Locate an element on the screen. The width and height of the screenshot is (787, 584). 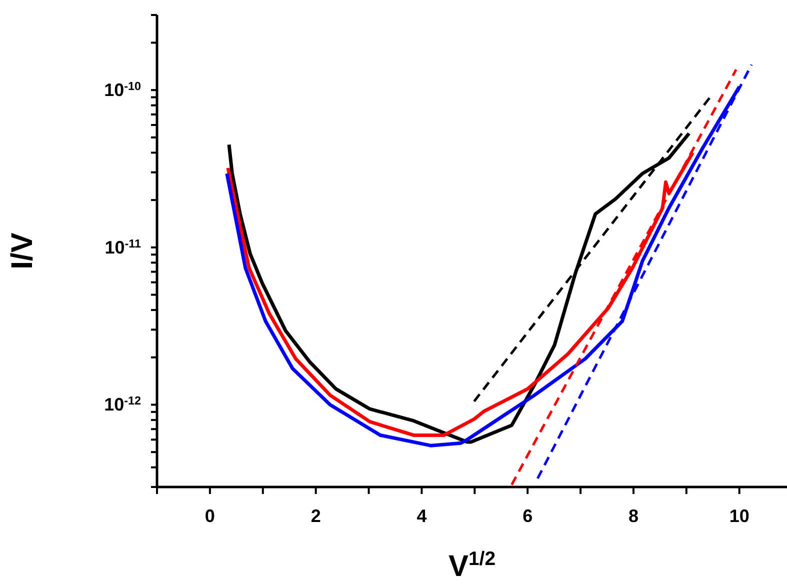
x-tick-label: 8 is located at coordinates (633, 516).